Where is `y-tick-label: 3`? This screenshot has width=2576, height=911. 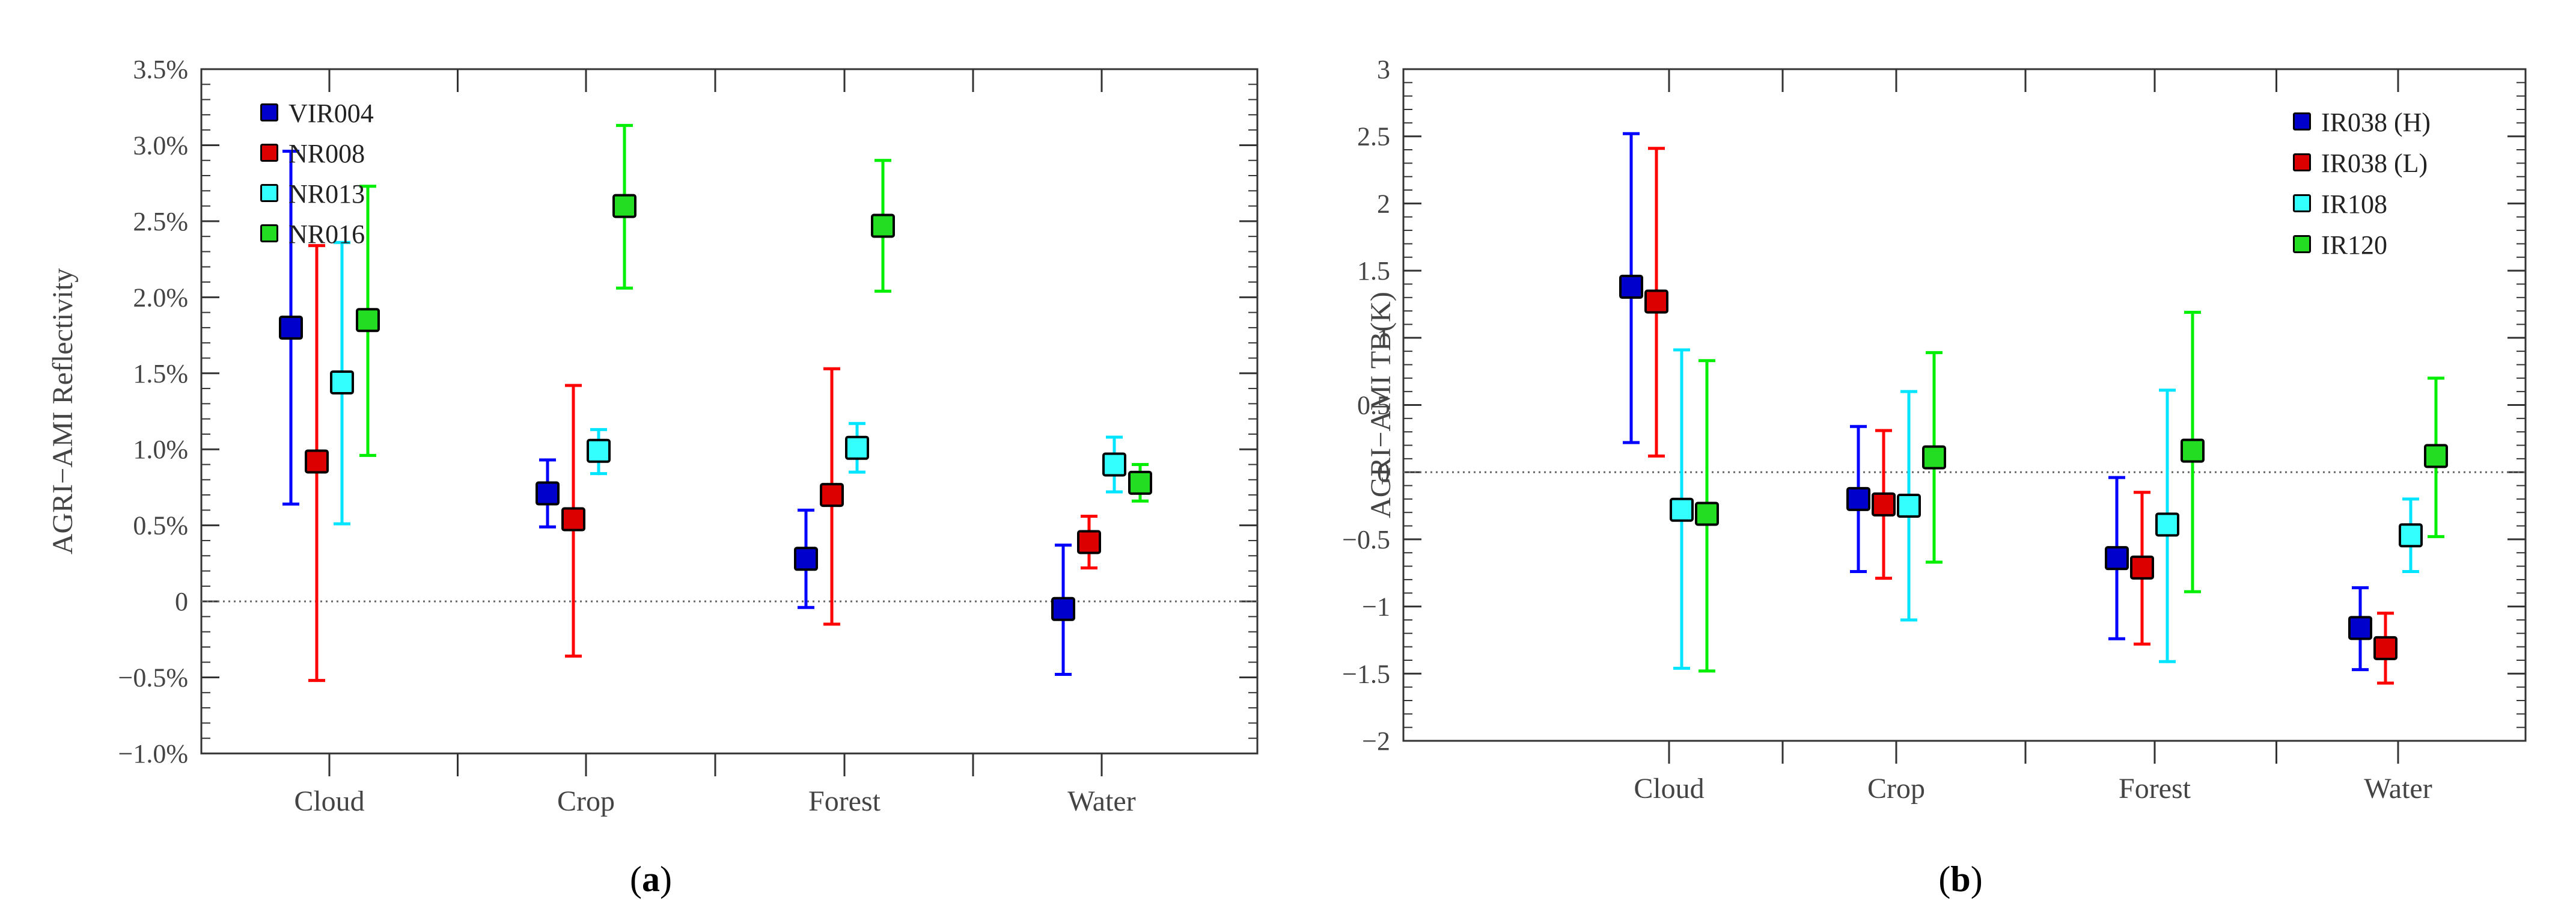
y-tick-label: 3 is located at coordinates (1383, 69).